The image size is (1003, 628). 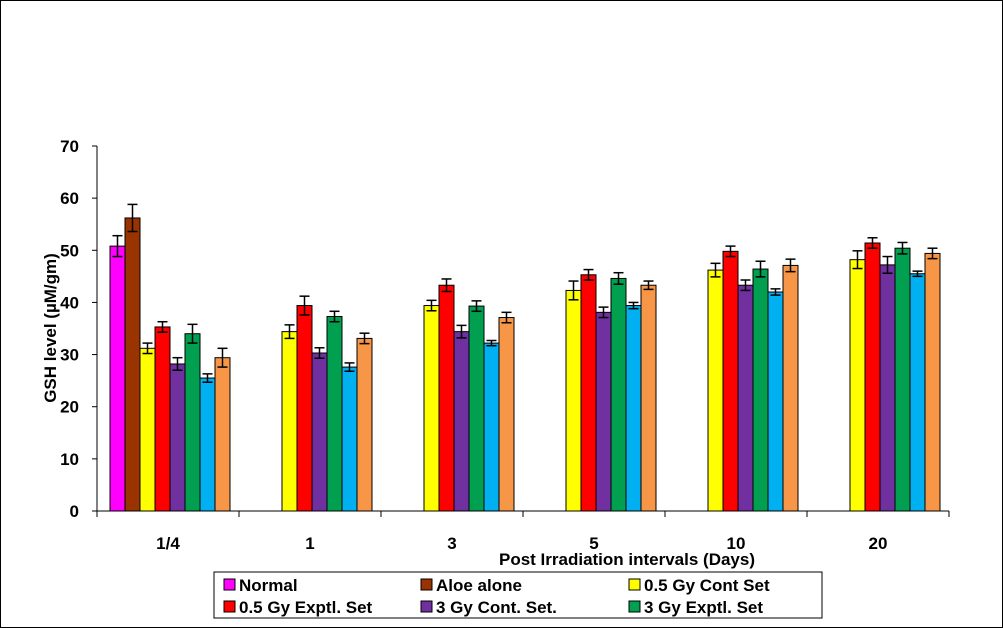 I want to click on bar-series2-cat1, so click(x=289, y=421).